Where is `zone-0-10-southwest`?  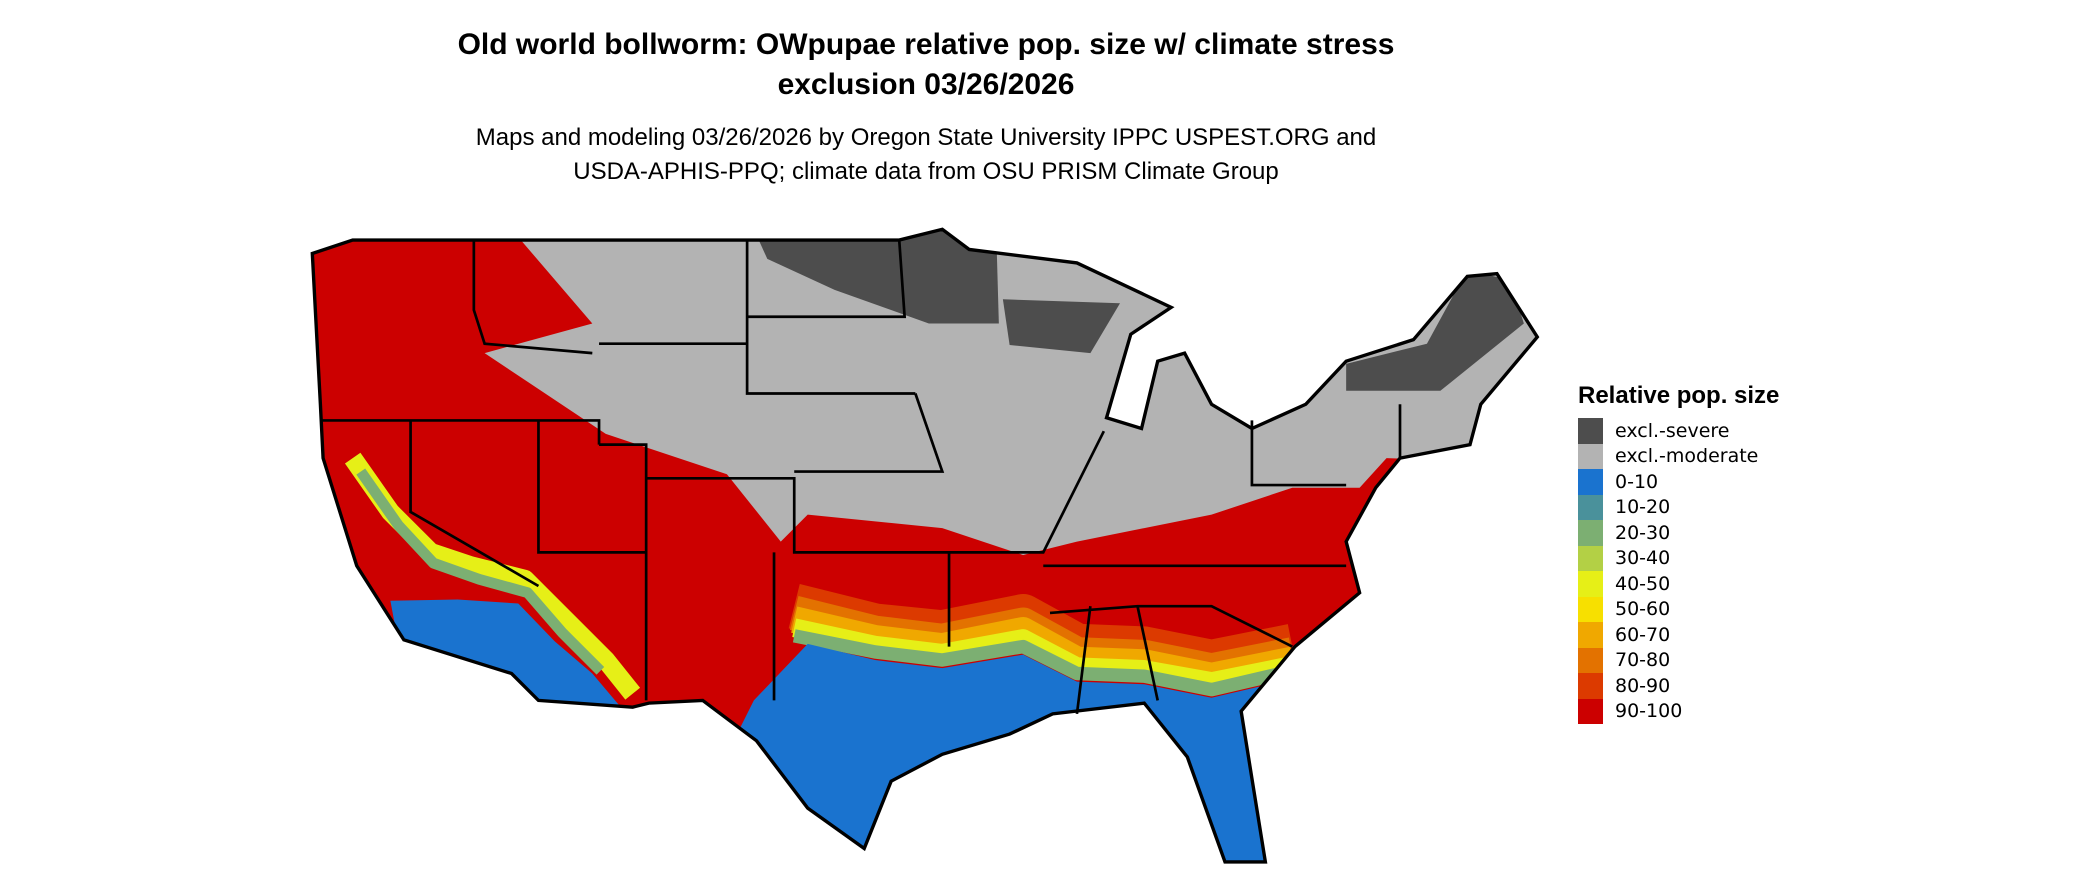 zone-0-10-southwest is located at coordinates (506, 654).